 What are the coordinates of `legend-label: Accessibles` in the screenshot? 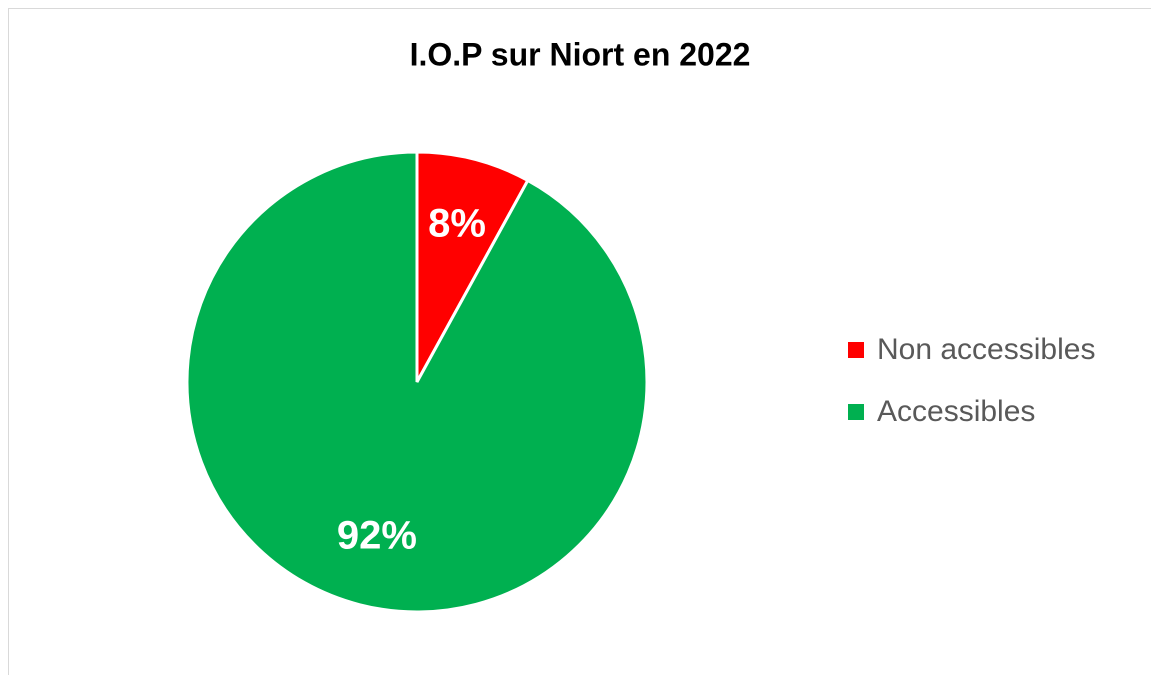 It's located at (956, 411).